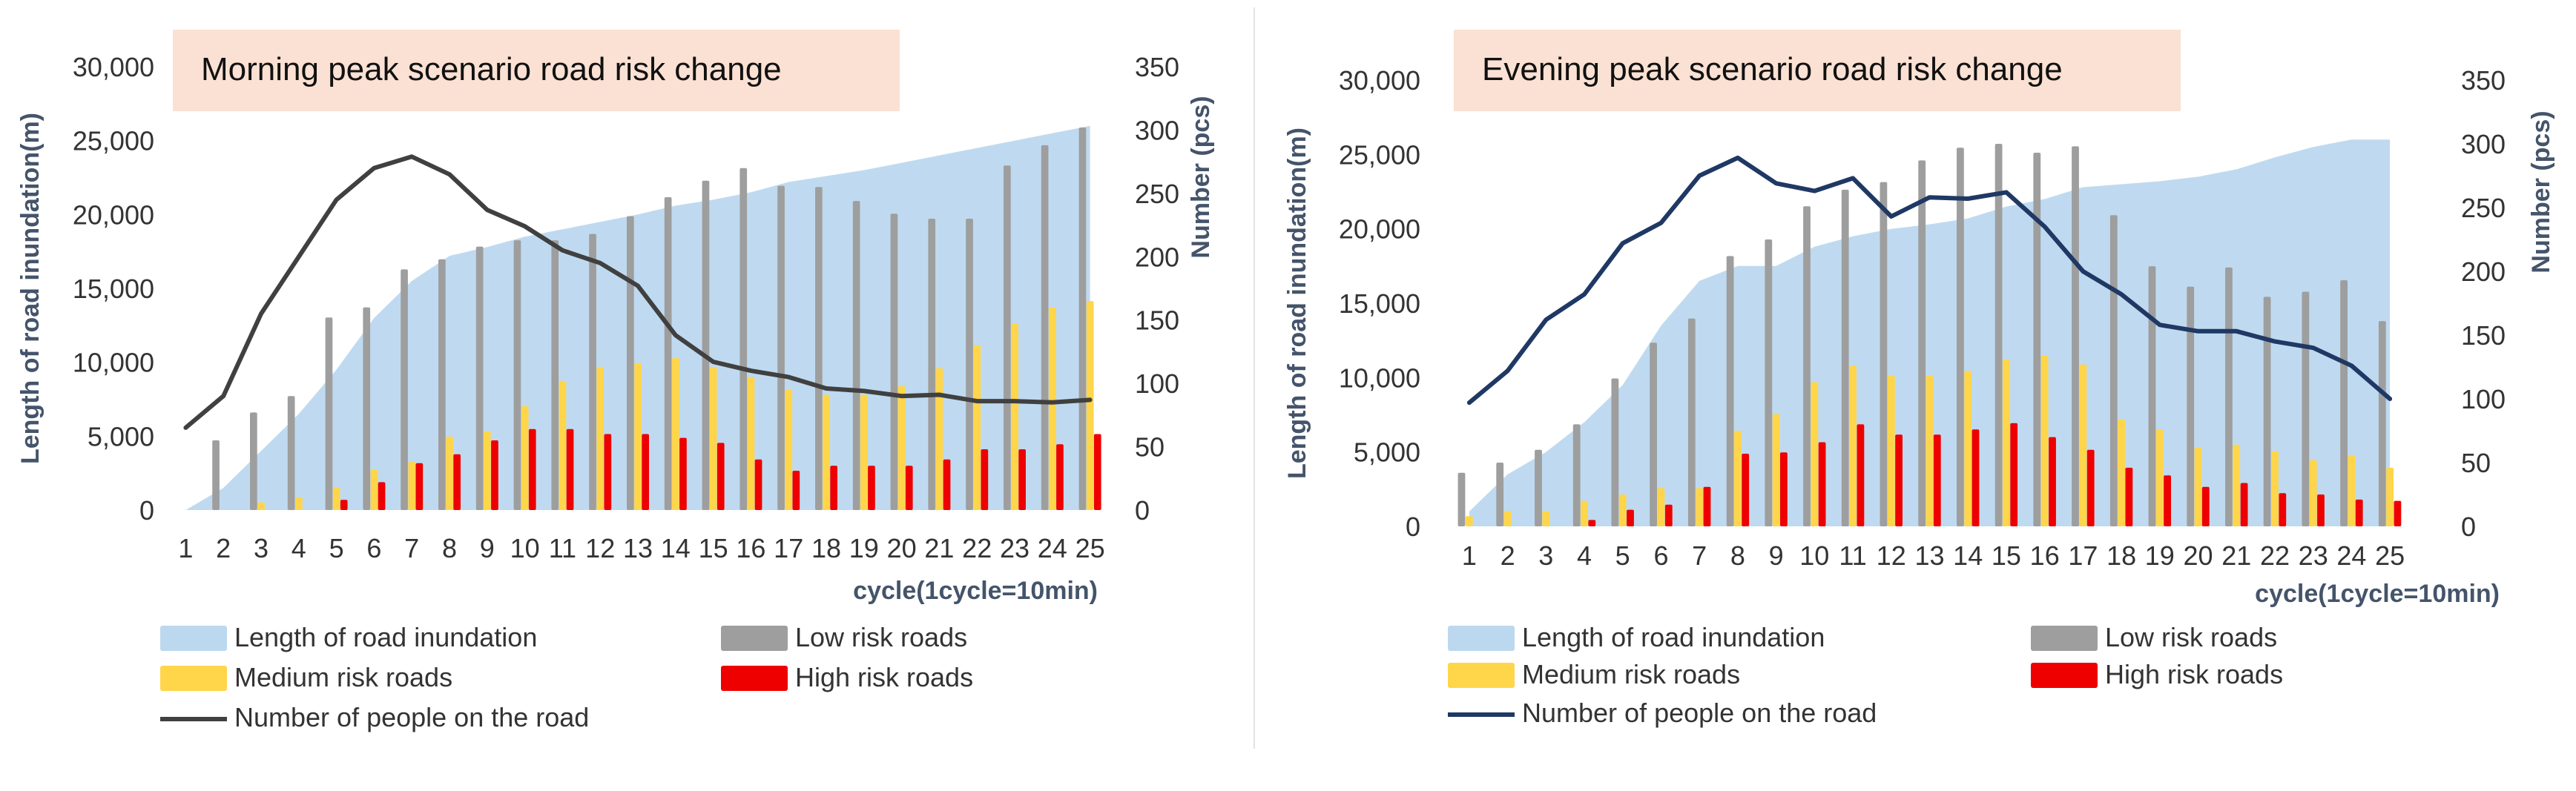 The height and width of the screenshot is (791, 2576). Describe the element at coordinates (1546, 555) in the screenshot. I see `x-tick-label: 3` at that location.